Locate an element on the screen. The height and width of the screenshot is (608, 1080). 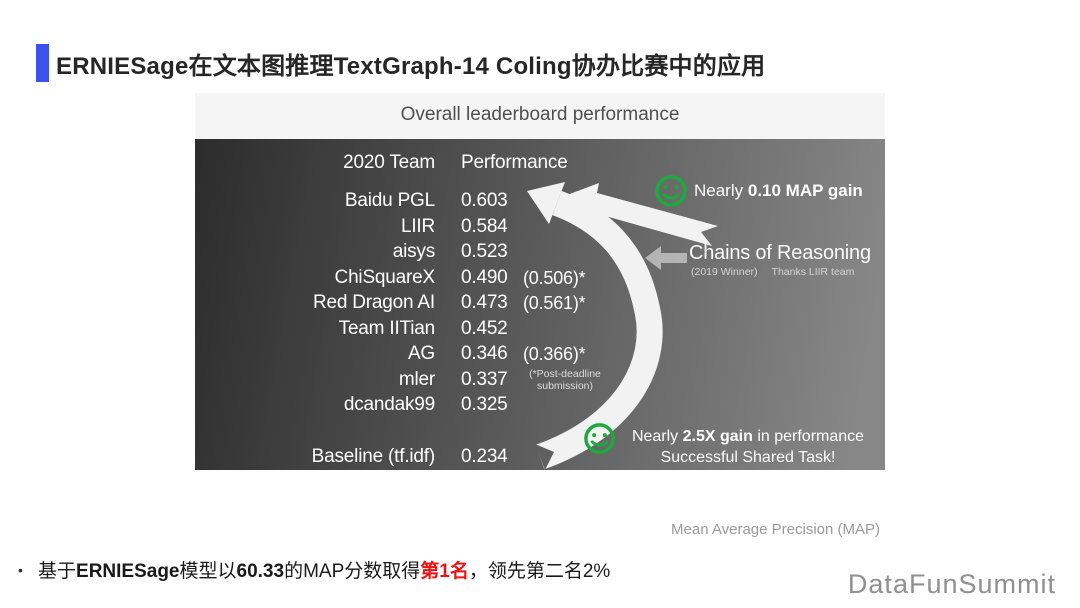
bullet-text: ，领先第二名2% is located at coordinates (539, 571).